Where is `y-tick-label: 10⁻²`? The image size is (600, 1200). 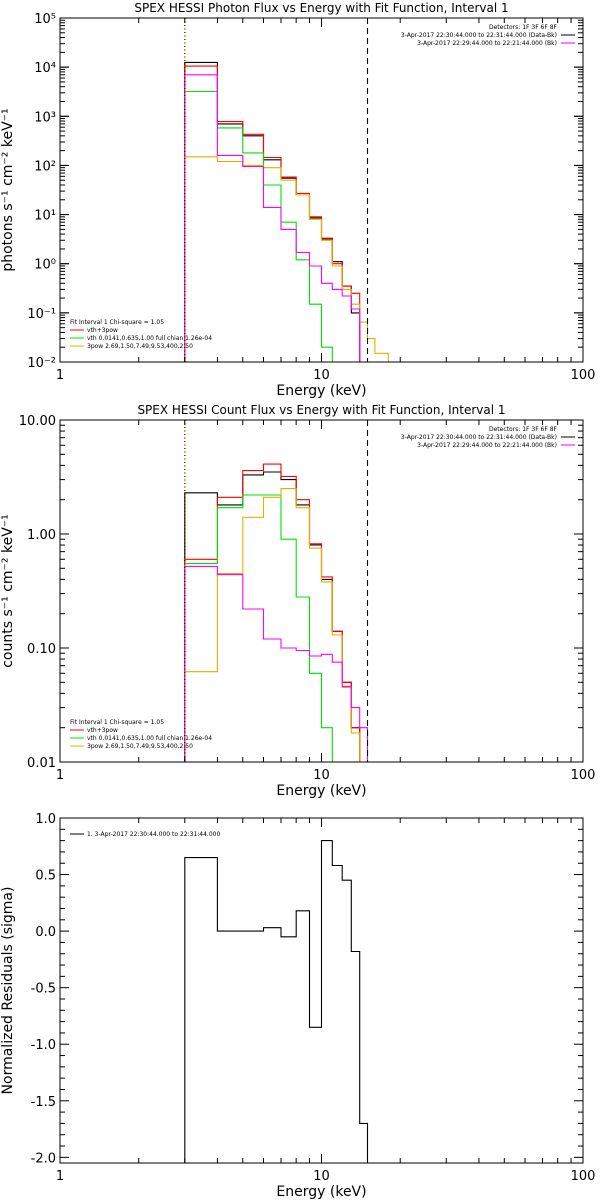 y-tick-label: 10⁻² is located at coordinates (41, 363).